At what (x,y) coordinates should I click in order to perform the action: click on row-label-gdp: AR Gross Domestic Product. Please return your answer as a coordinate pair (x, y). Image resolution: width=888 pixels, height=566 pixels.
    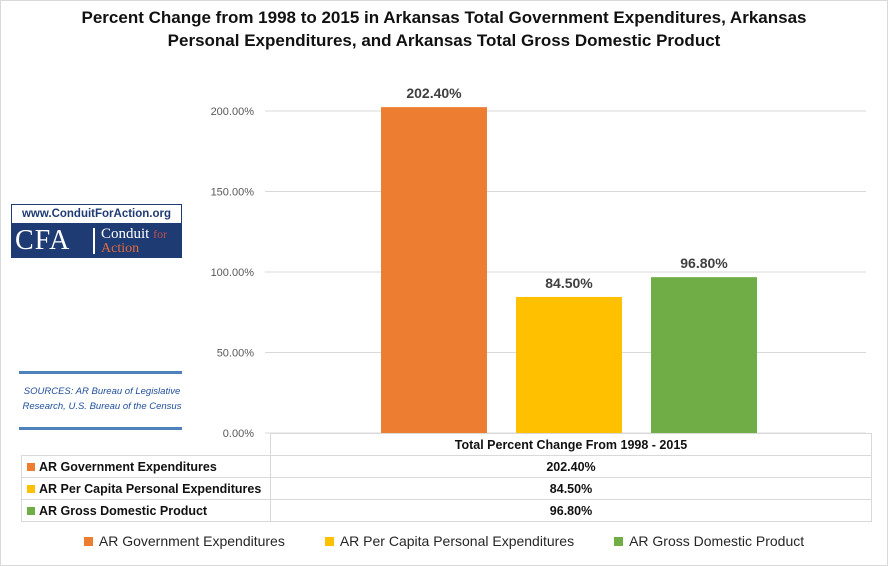
    Looking at the image, I should click on (123, 510).